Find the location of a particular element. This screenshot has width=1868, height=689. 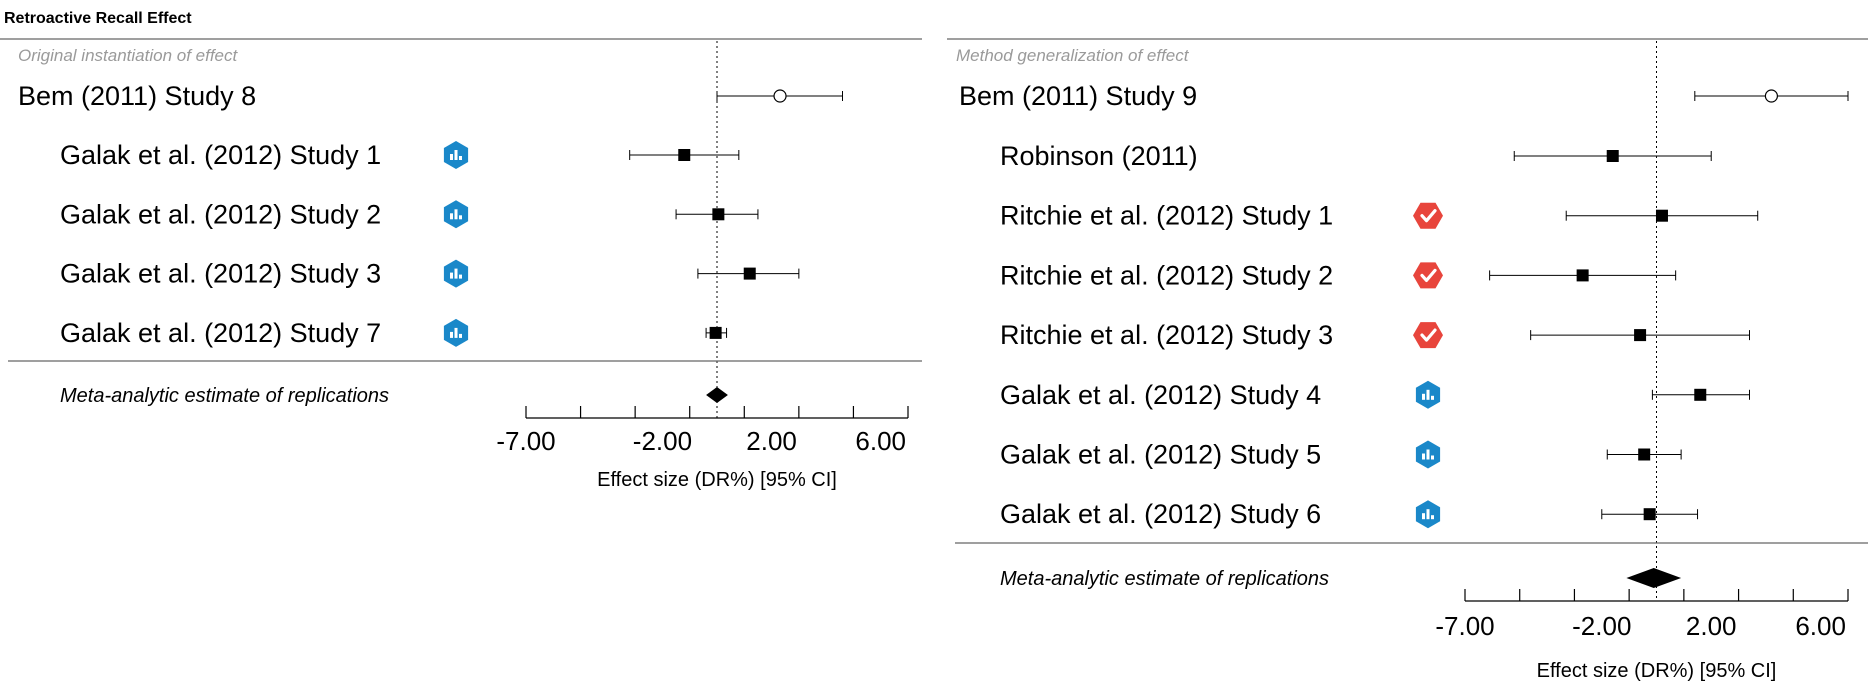

replication-label: Galak et al. (2012) Study 1 is located at coordinates (220, 155).